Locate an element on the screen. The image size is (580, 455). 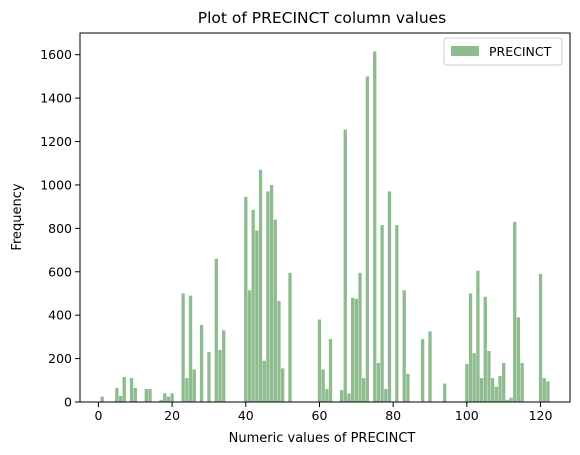
chart-title: Plot of PRECINCT column values is located at coordinates (322, 18).